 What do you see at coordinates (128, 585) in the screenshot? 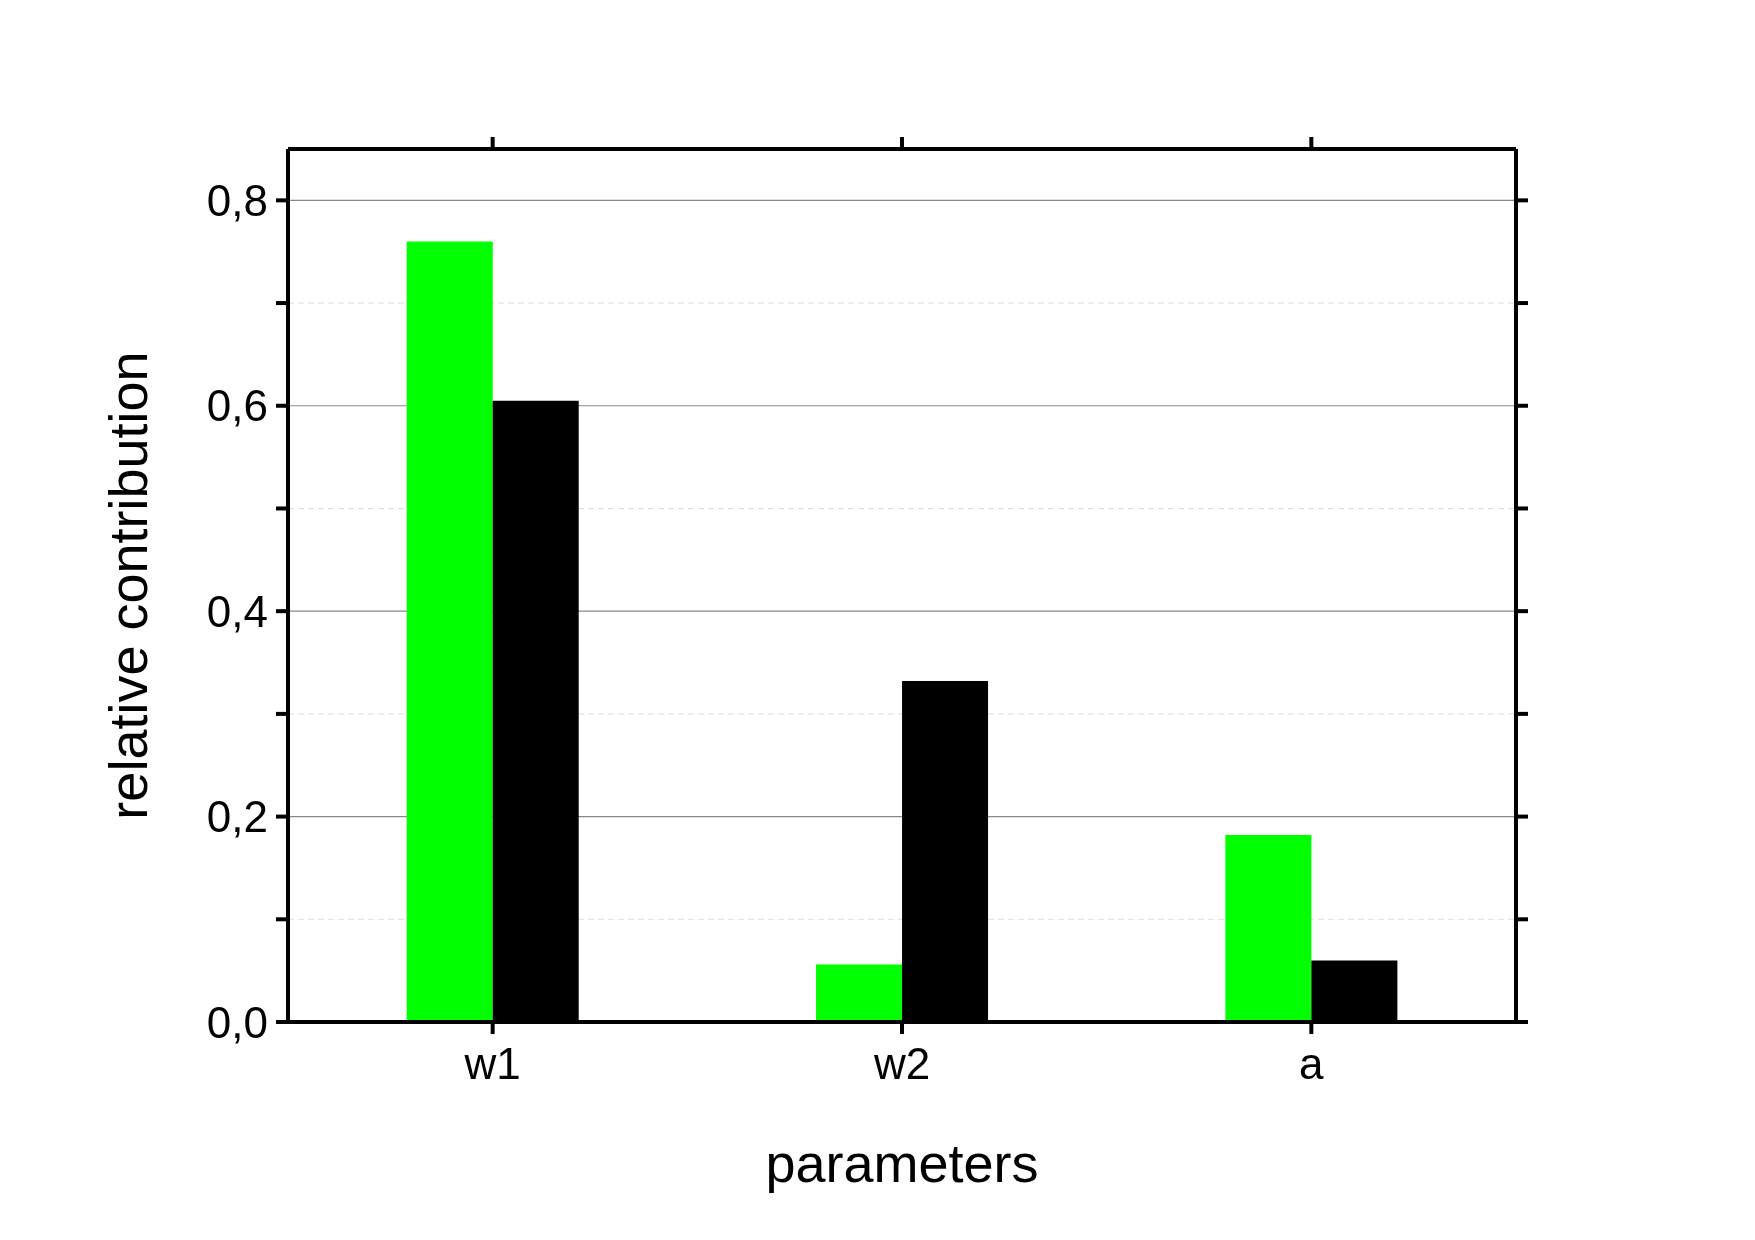
I see `y-axis-title: relative contribution` at bounding box center [128, 585].